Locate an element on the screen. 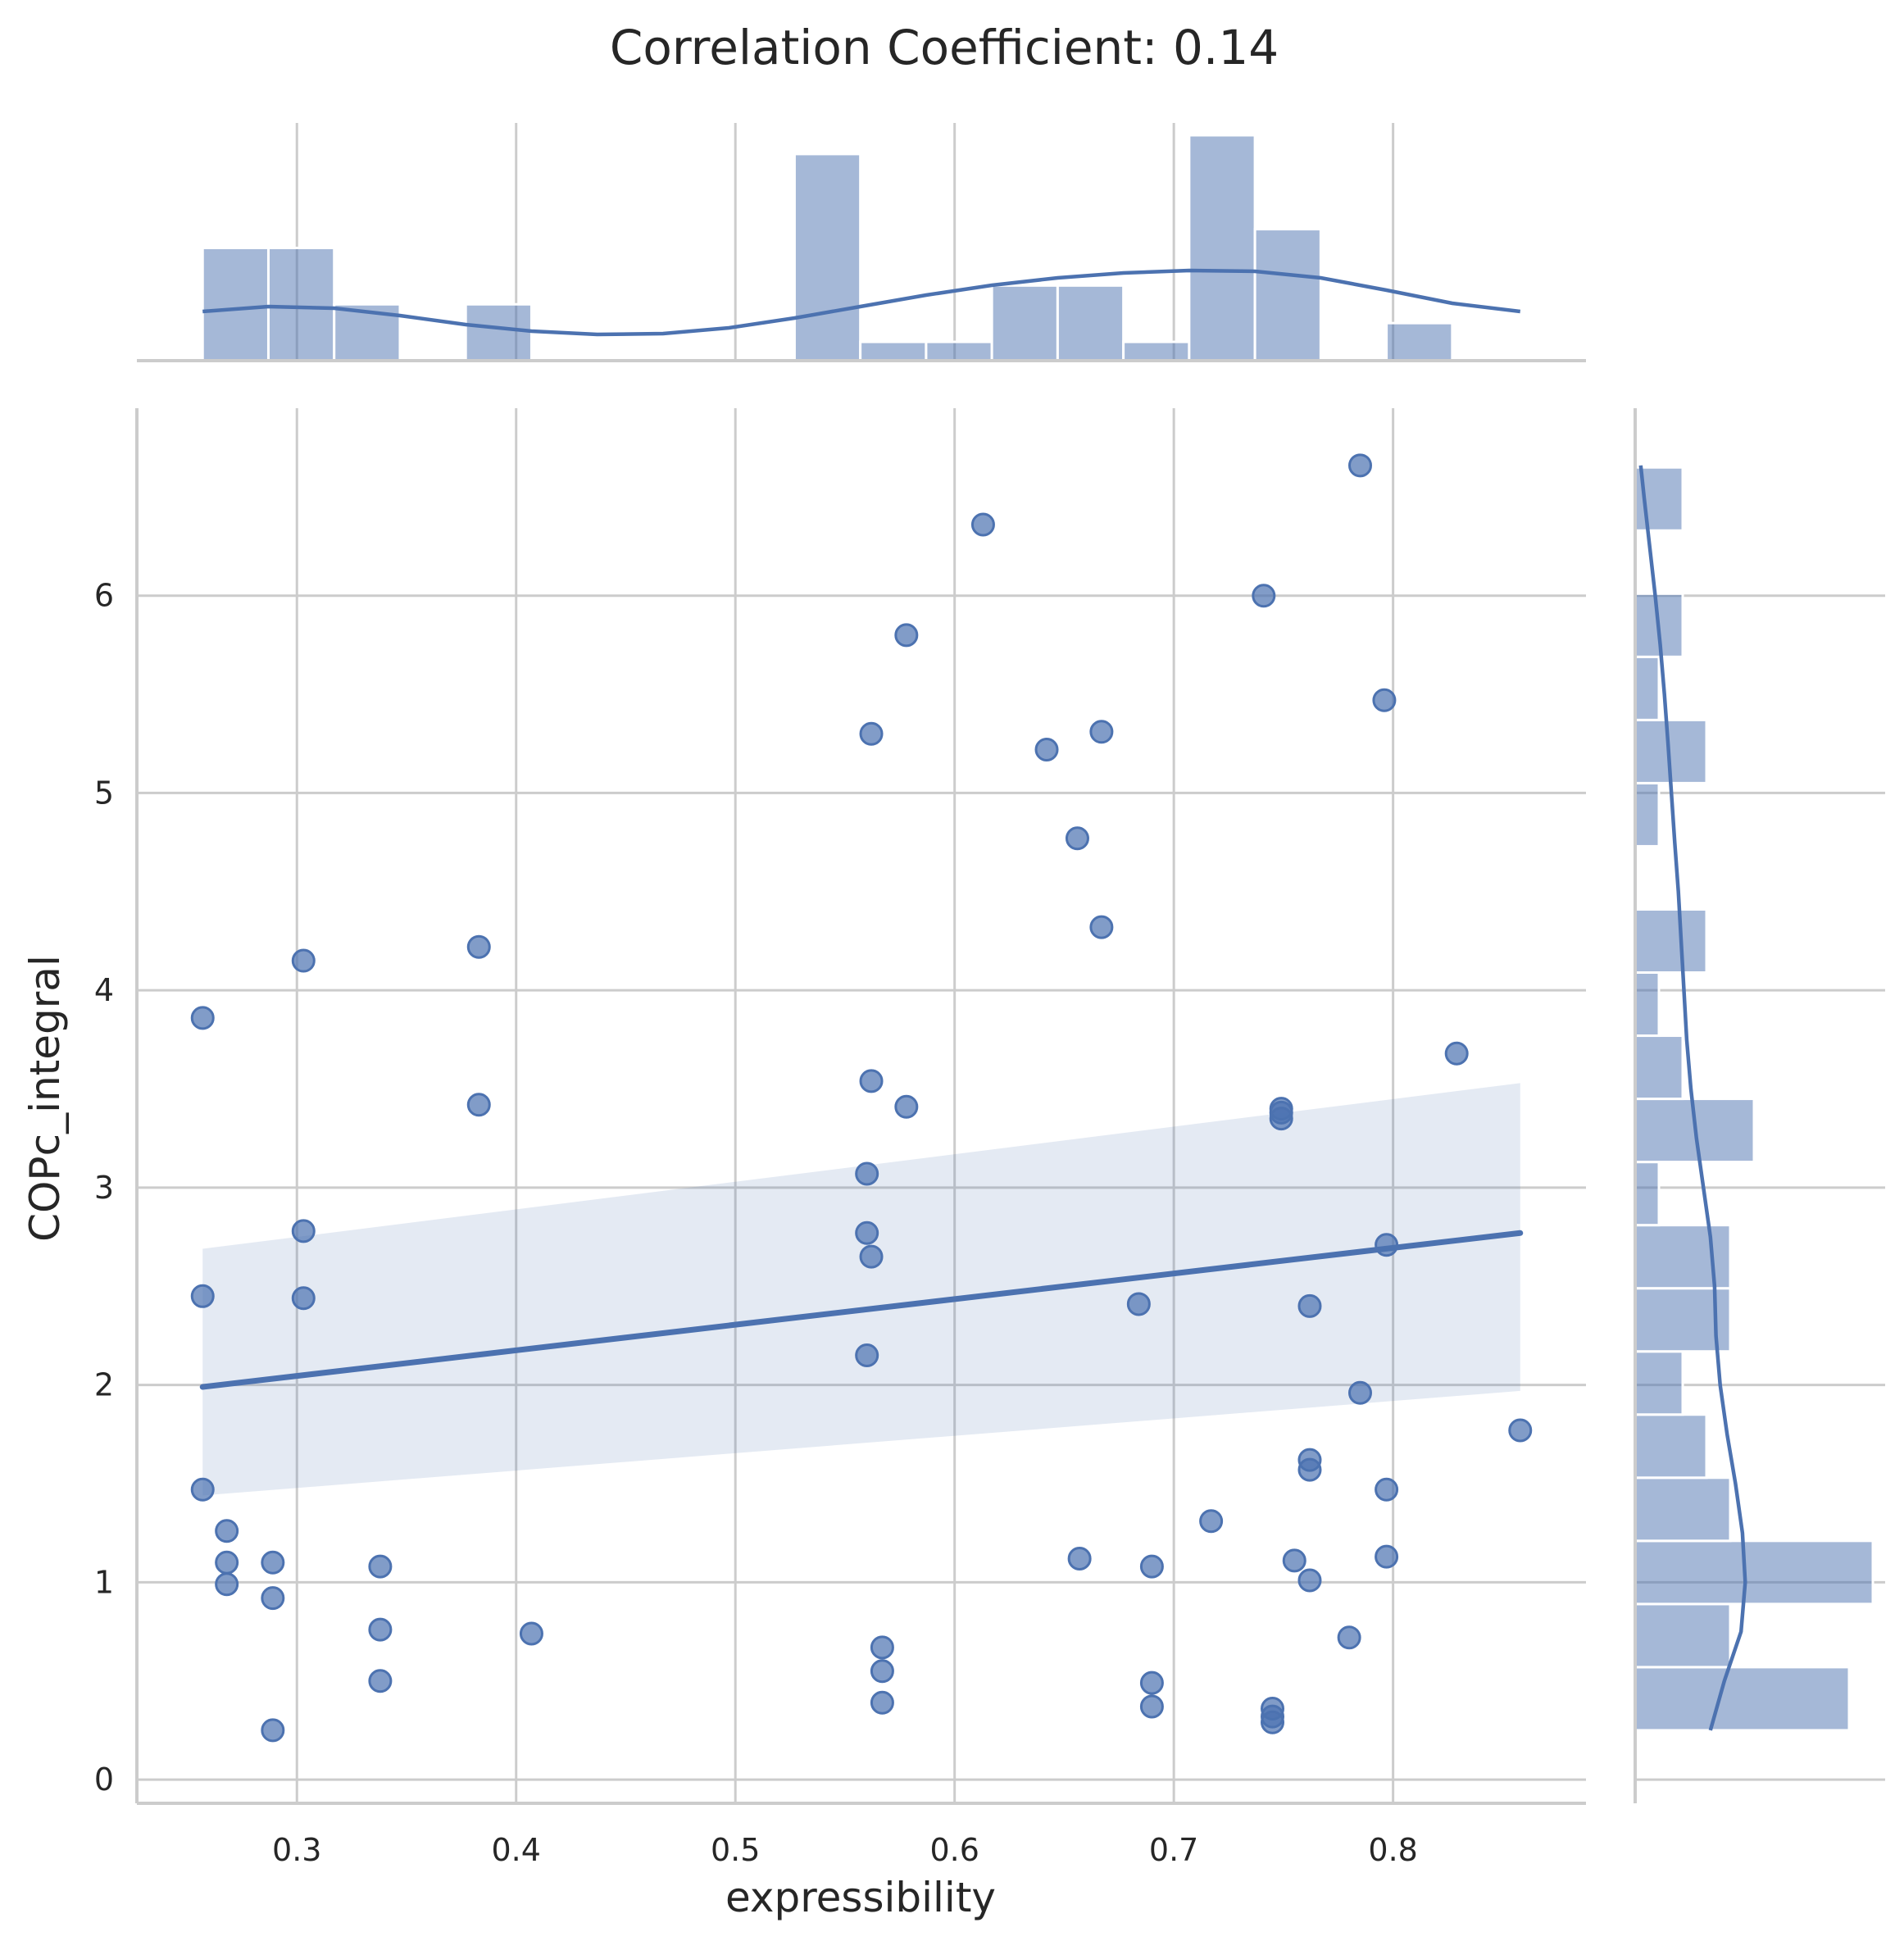 Image resolution: width=1904 pixels, height=1941 pixels. x-tick-label: 0.7 is located at coordinates (1174, 1850).